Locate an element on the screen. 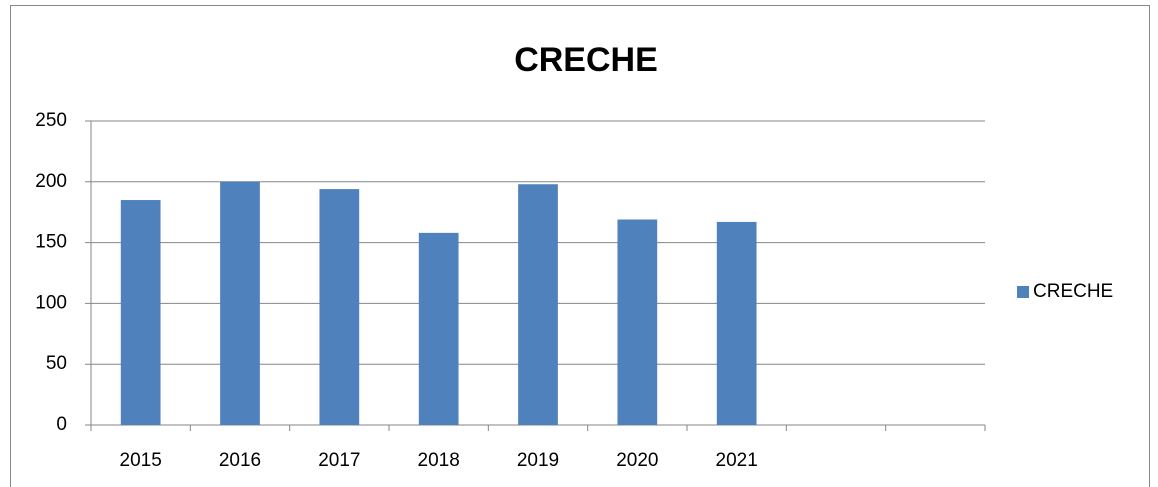 The image size is (1158, 487). x-tick-label: 2021 is located at coordinates (737, 460).